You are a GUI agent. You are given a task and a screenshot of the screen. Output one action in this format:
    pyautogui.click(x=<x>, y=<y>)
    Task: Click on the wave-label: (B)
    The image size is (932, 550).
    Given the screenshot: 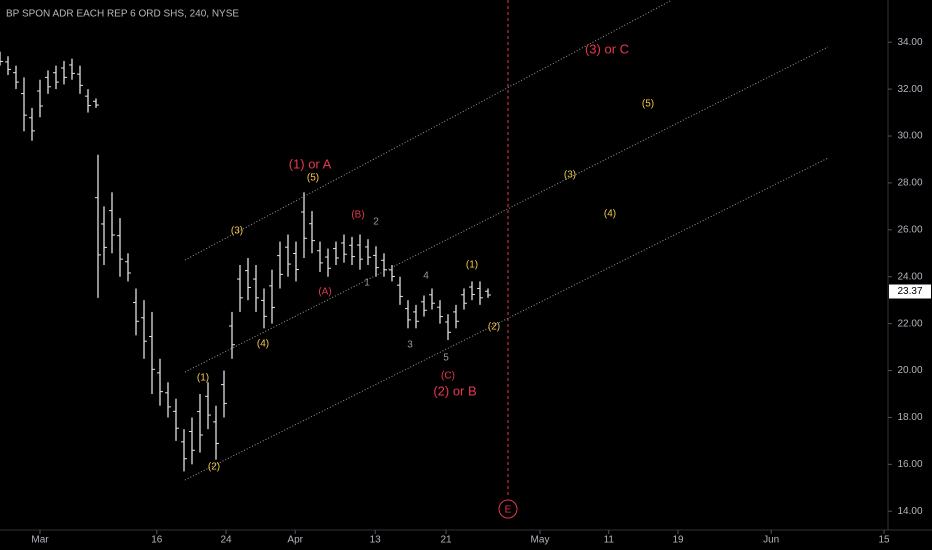 What is the action you would take?
    pyautogui.click(x=357, y=215)
    